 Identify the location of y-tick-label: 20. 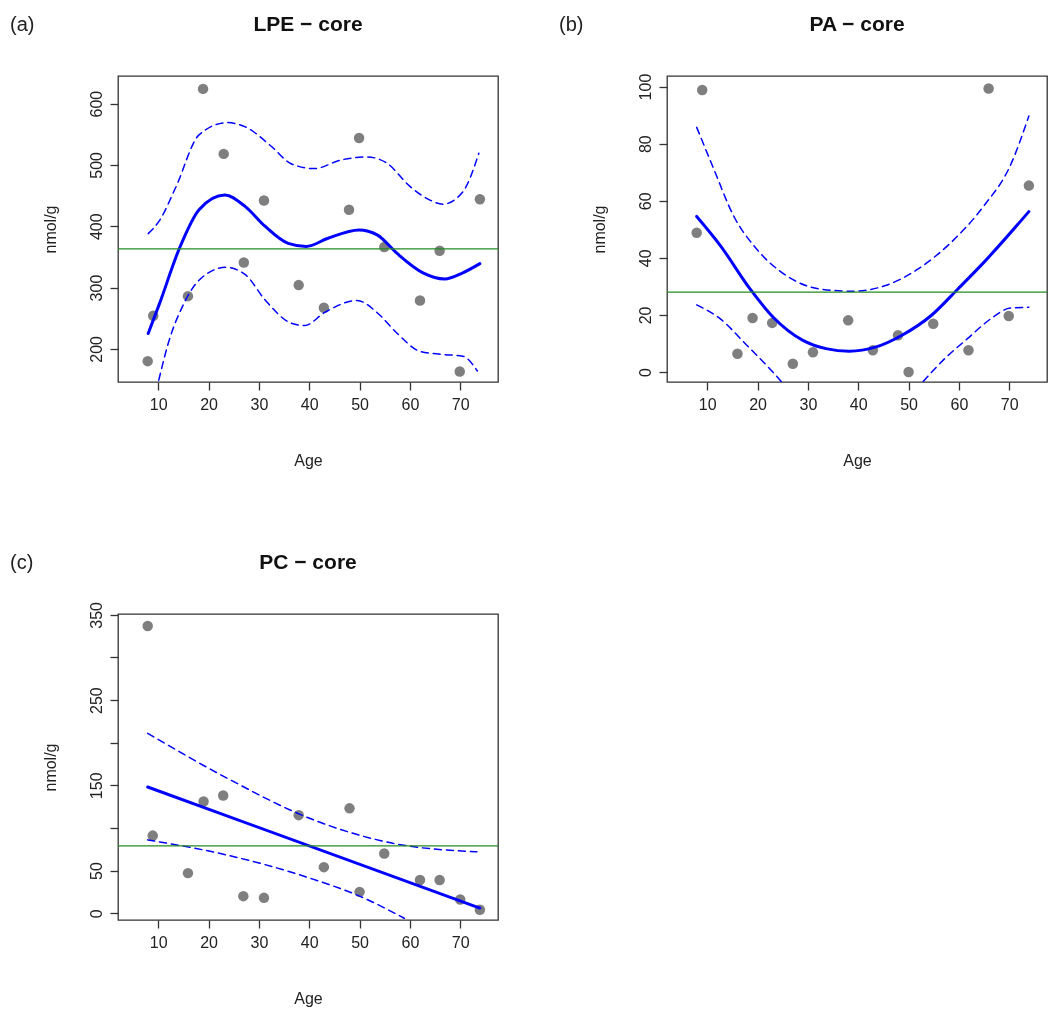
(645, 315).